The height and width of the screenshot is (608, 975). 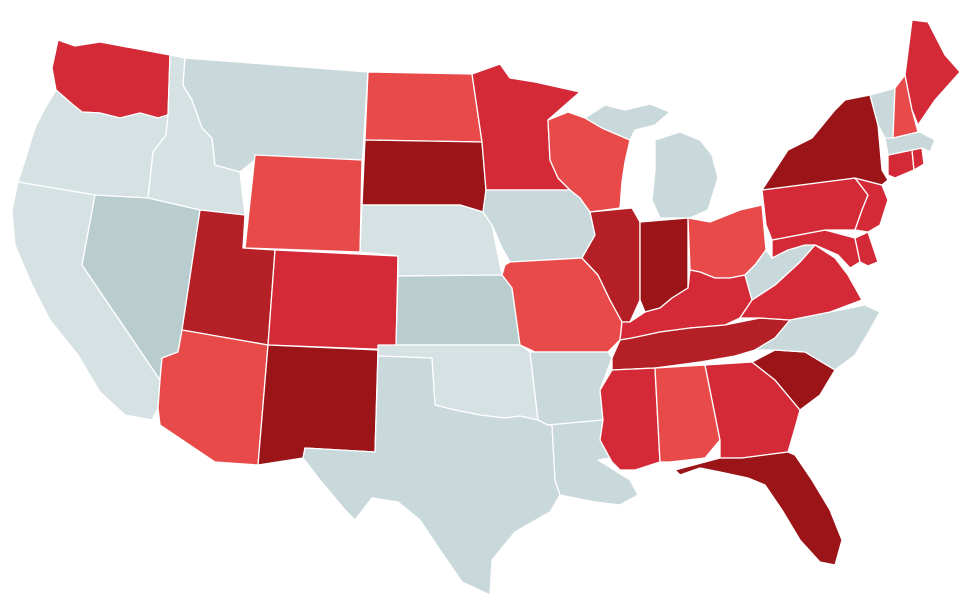 What do you see at coordinates (871, 205) in the screenshot?
I see `state-nj` at bounding box center [871, 205].